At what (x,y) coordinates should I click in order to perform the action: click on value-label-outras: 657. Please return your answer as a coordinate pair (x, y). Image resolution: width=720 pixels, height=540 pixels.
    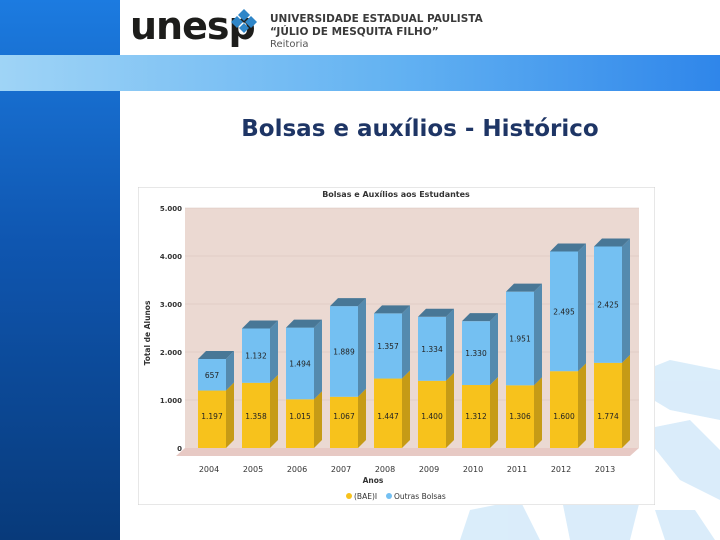
    Looking at the image, I should click on (212, 375).